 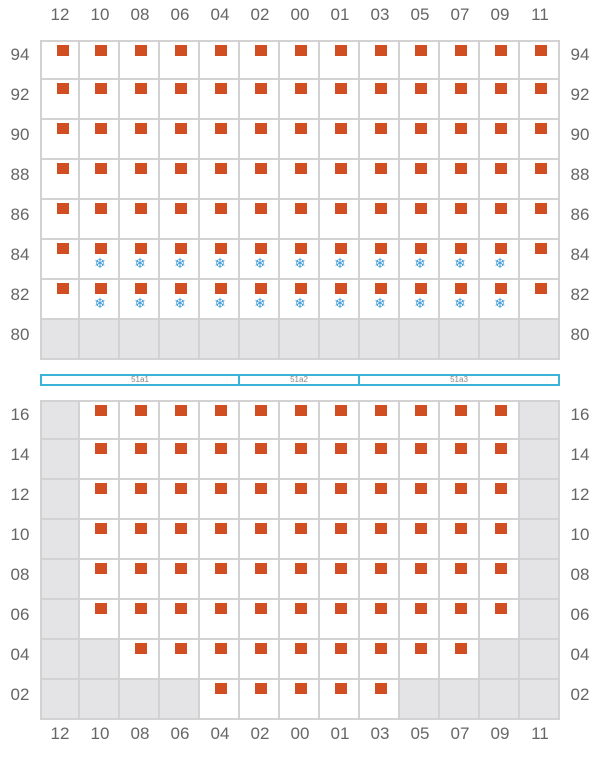 I want to click on zone-51a2: 51a2, so click(x=300, y=380).